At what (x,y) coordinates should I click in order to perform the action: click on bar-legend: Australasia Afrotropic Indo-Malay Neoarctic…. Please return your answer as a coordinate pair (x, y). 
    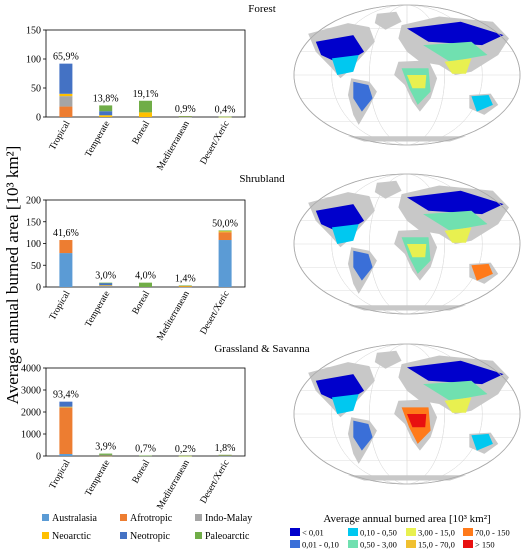
    Looking at the image, I should click on (147, 527).